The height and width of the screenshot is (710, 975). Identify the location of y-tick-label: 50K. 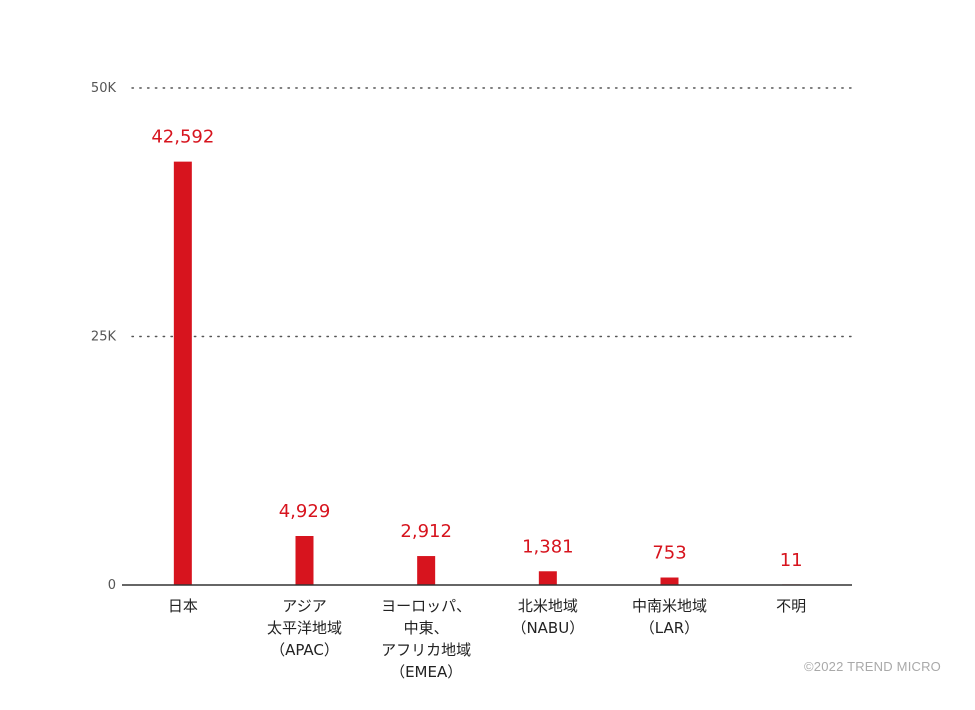
(104, 88).